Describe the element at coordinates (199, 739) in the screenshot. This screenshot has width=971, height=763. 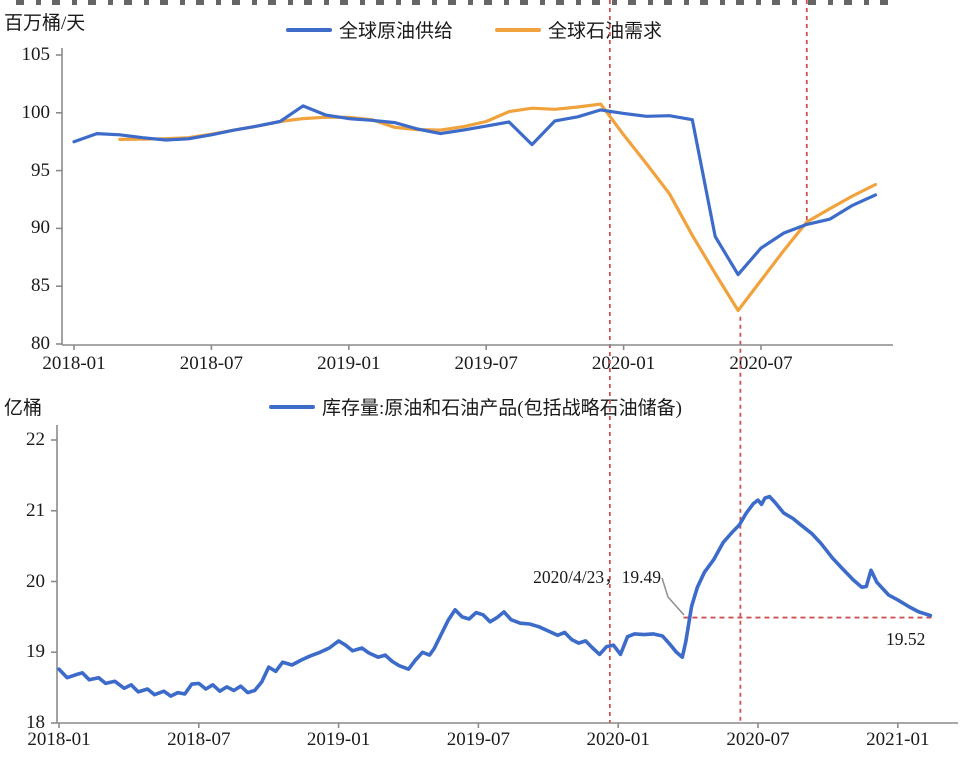
I see `bottom-x-tick-label: 2018-07` at that location.